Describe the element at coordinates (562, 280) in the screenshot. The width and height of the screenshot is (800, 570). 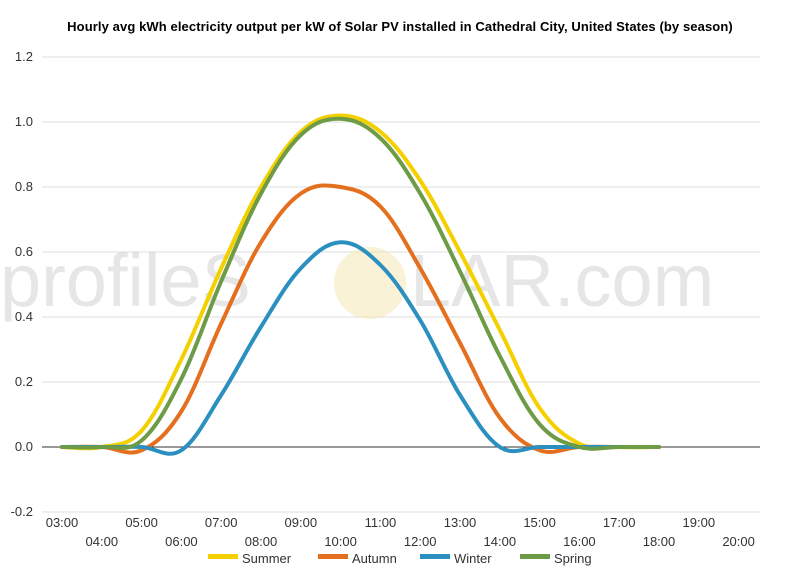
I see `watermark-text-right: LAR.com` at that location.